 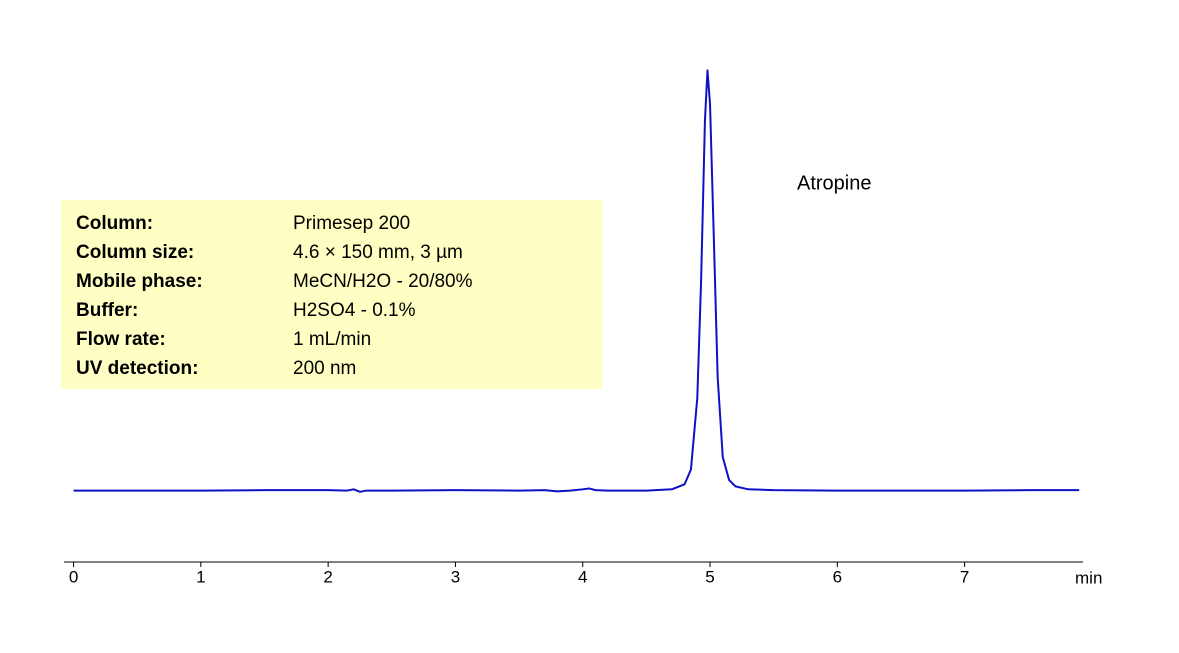 I want to click on condition-label: Column:, so click(x=114, y=223).